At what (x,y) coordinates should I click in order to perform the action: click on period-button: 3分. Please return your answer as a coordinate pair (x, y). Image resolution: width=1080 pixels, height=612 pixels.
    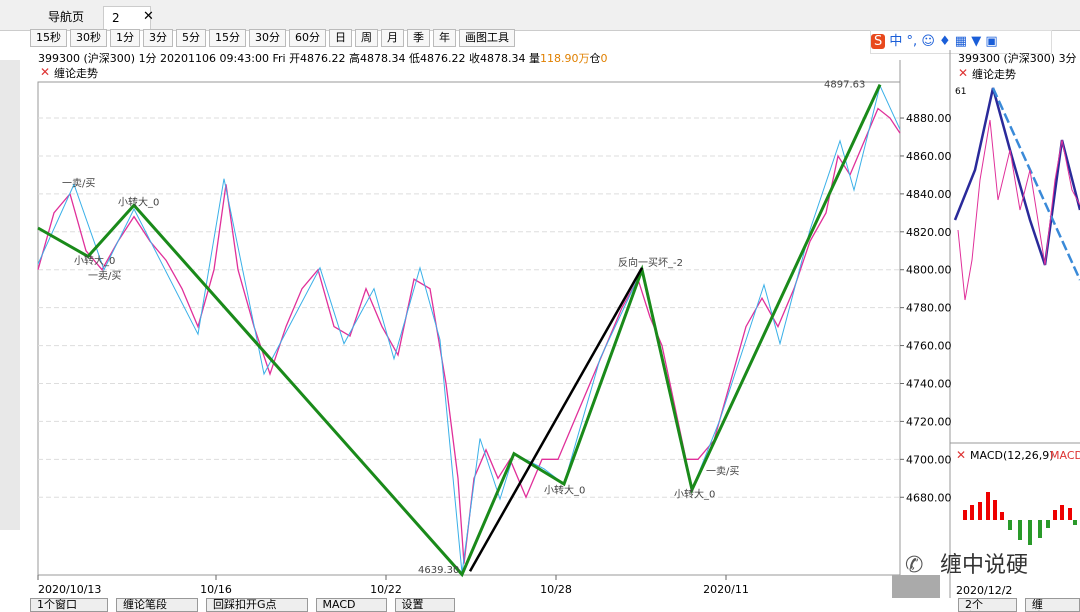
    Looking at the image, I should click on (158, 38).